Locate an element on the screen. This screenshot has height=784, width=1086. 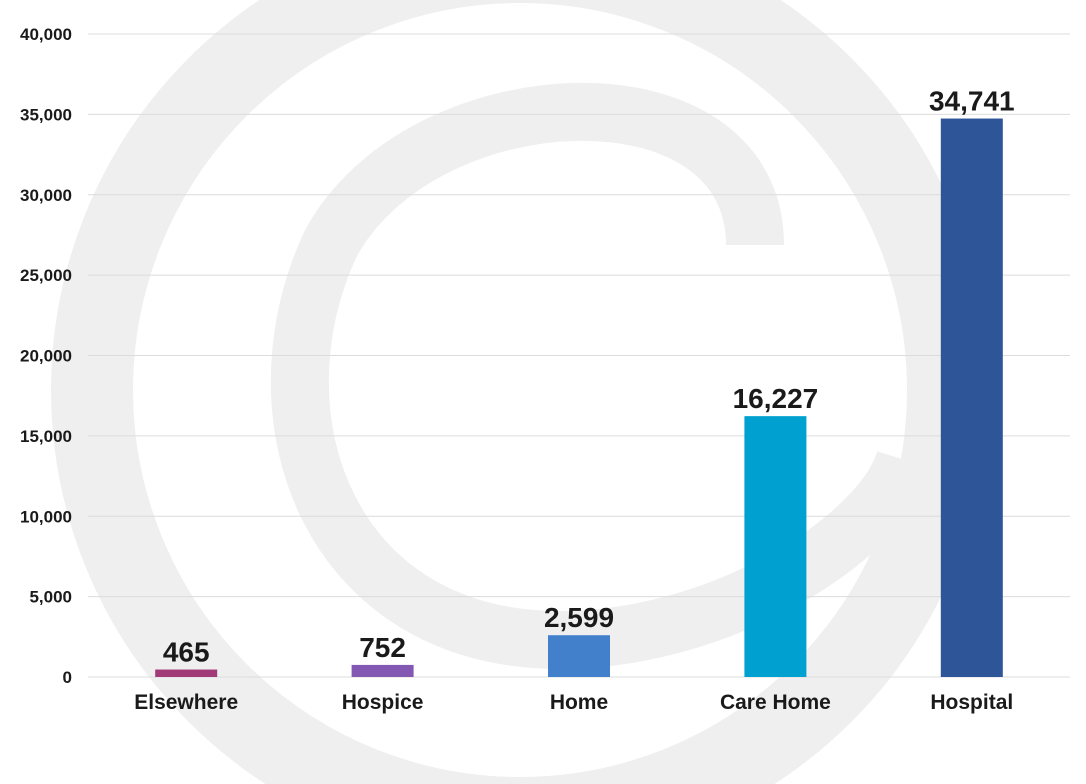
x-tick-label: Hospital is located at coordinates (971, 702).